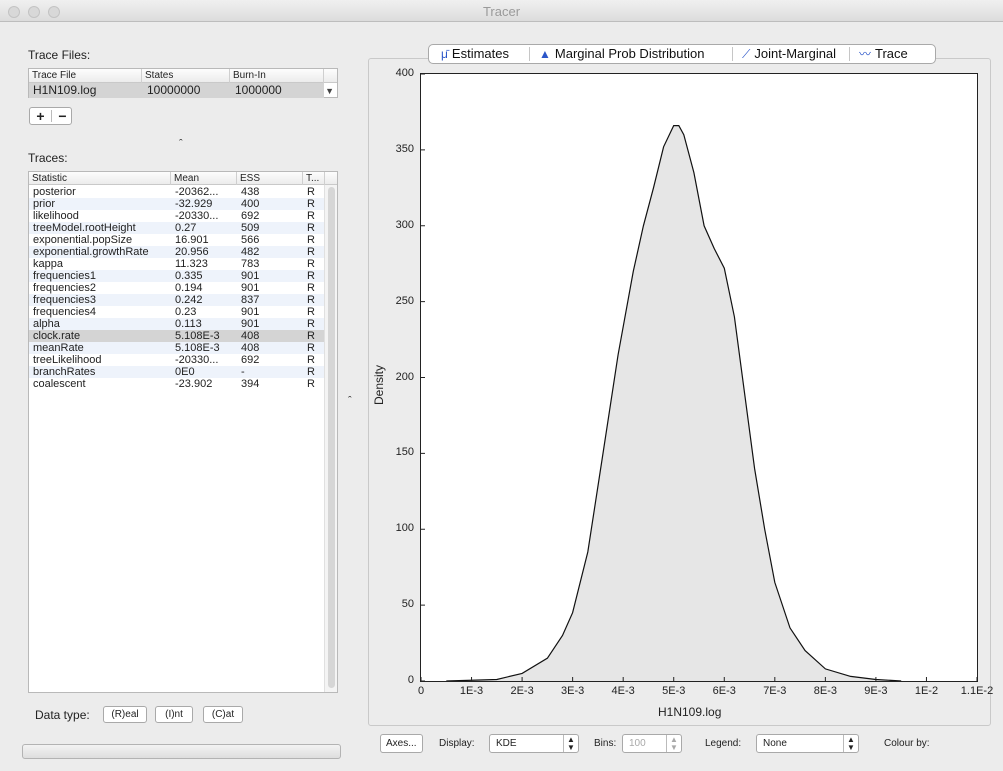 This screenshot has height=771, width=1003. Describe the element at coordinates (250, 204) in the screenshot. I see `trace-cell-ess: 400` at that location.